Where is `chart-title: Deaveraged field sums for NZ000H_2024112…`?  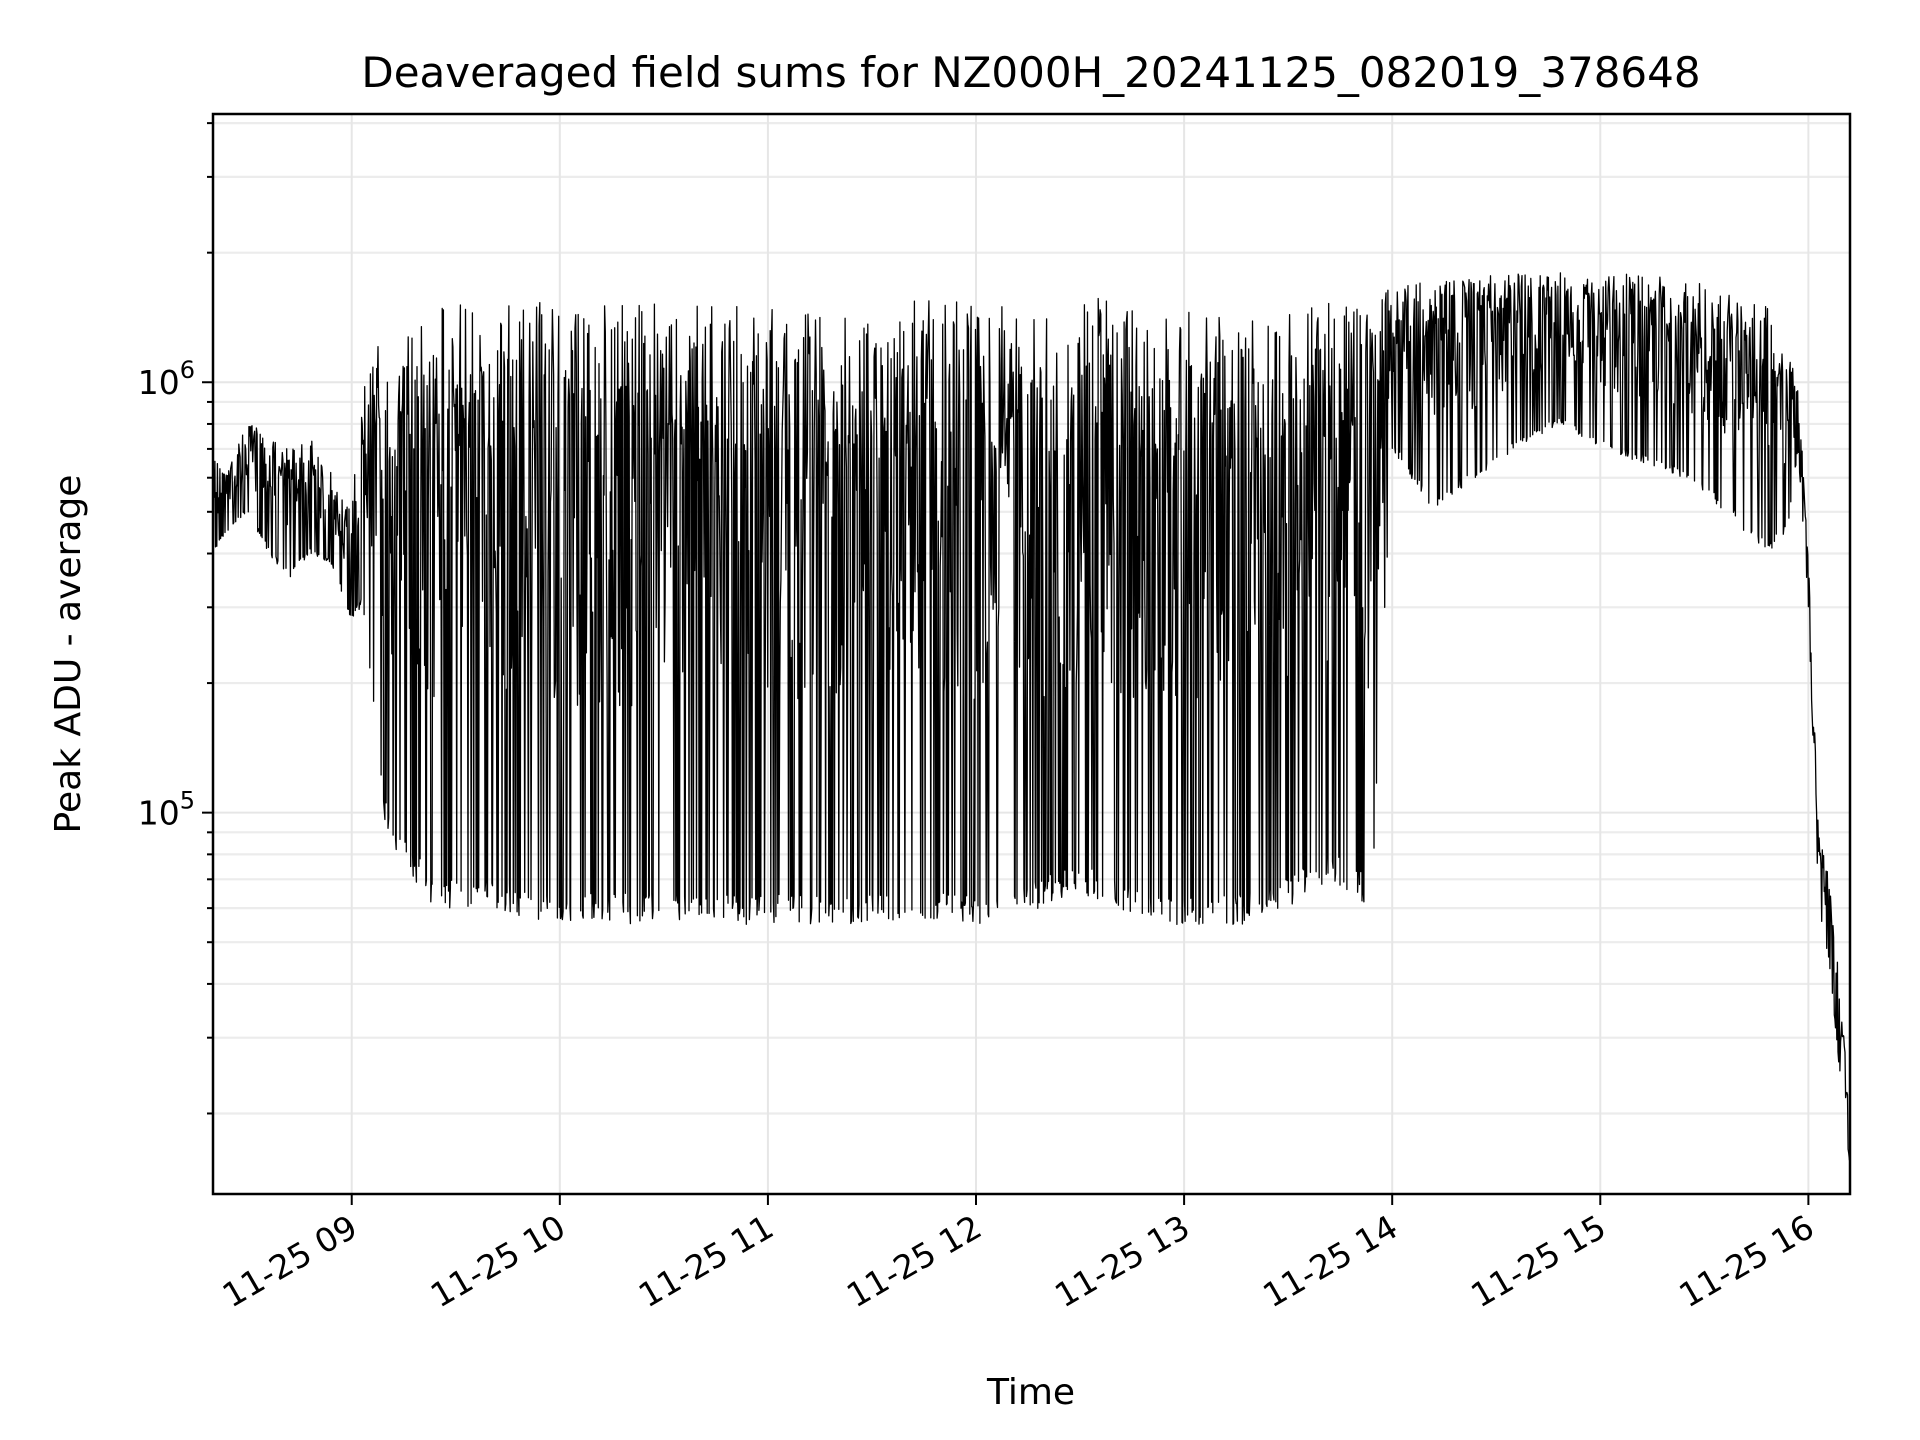 chart-title: Deaveraged field sums for NZ000H_2024112… is located at coordinates (1030, 72).